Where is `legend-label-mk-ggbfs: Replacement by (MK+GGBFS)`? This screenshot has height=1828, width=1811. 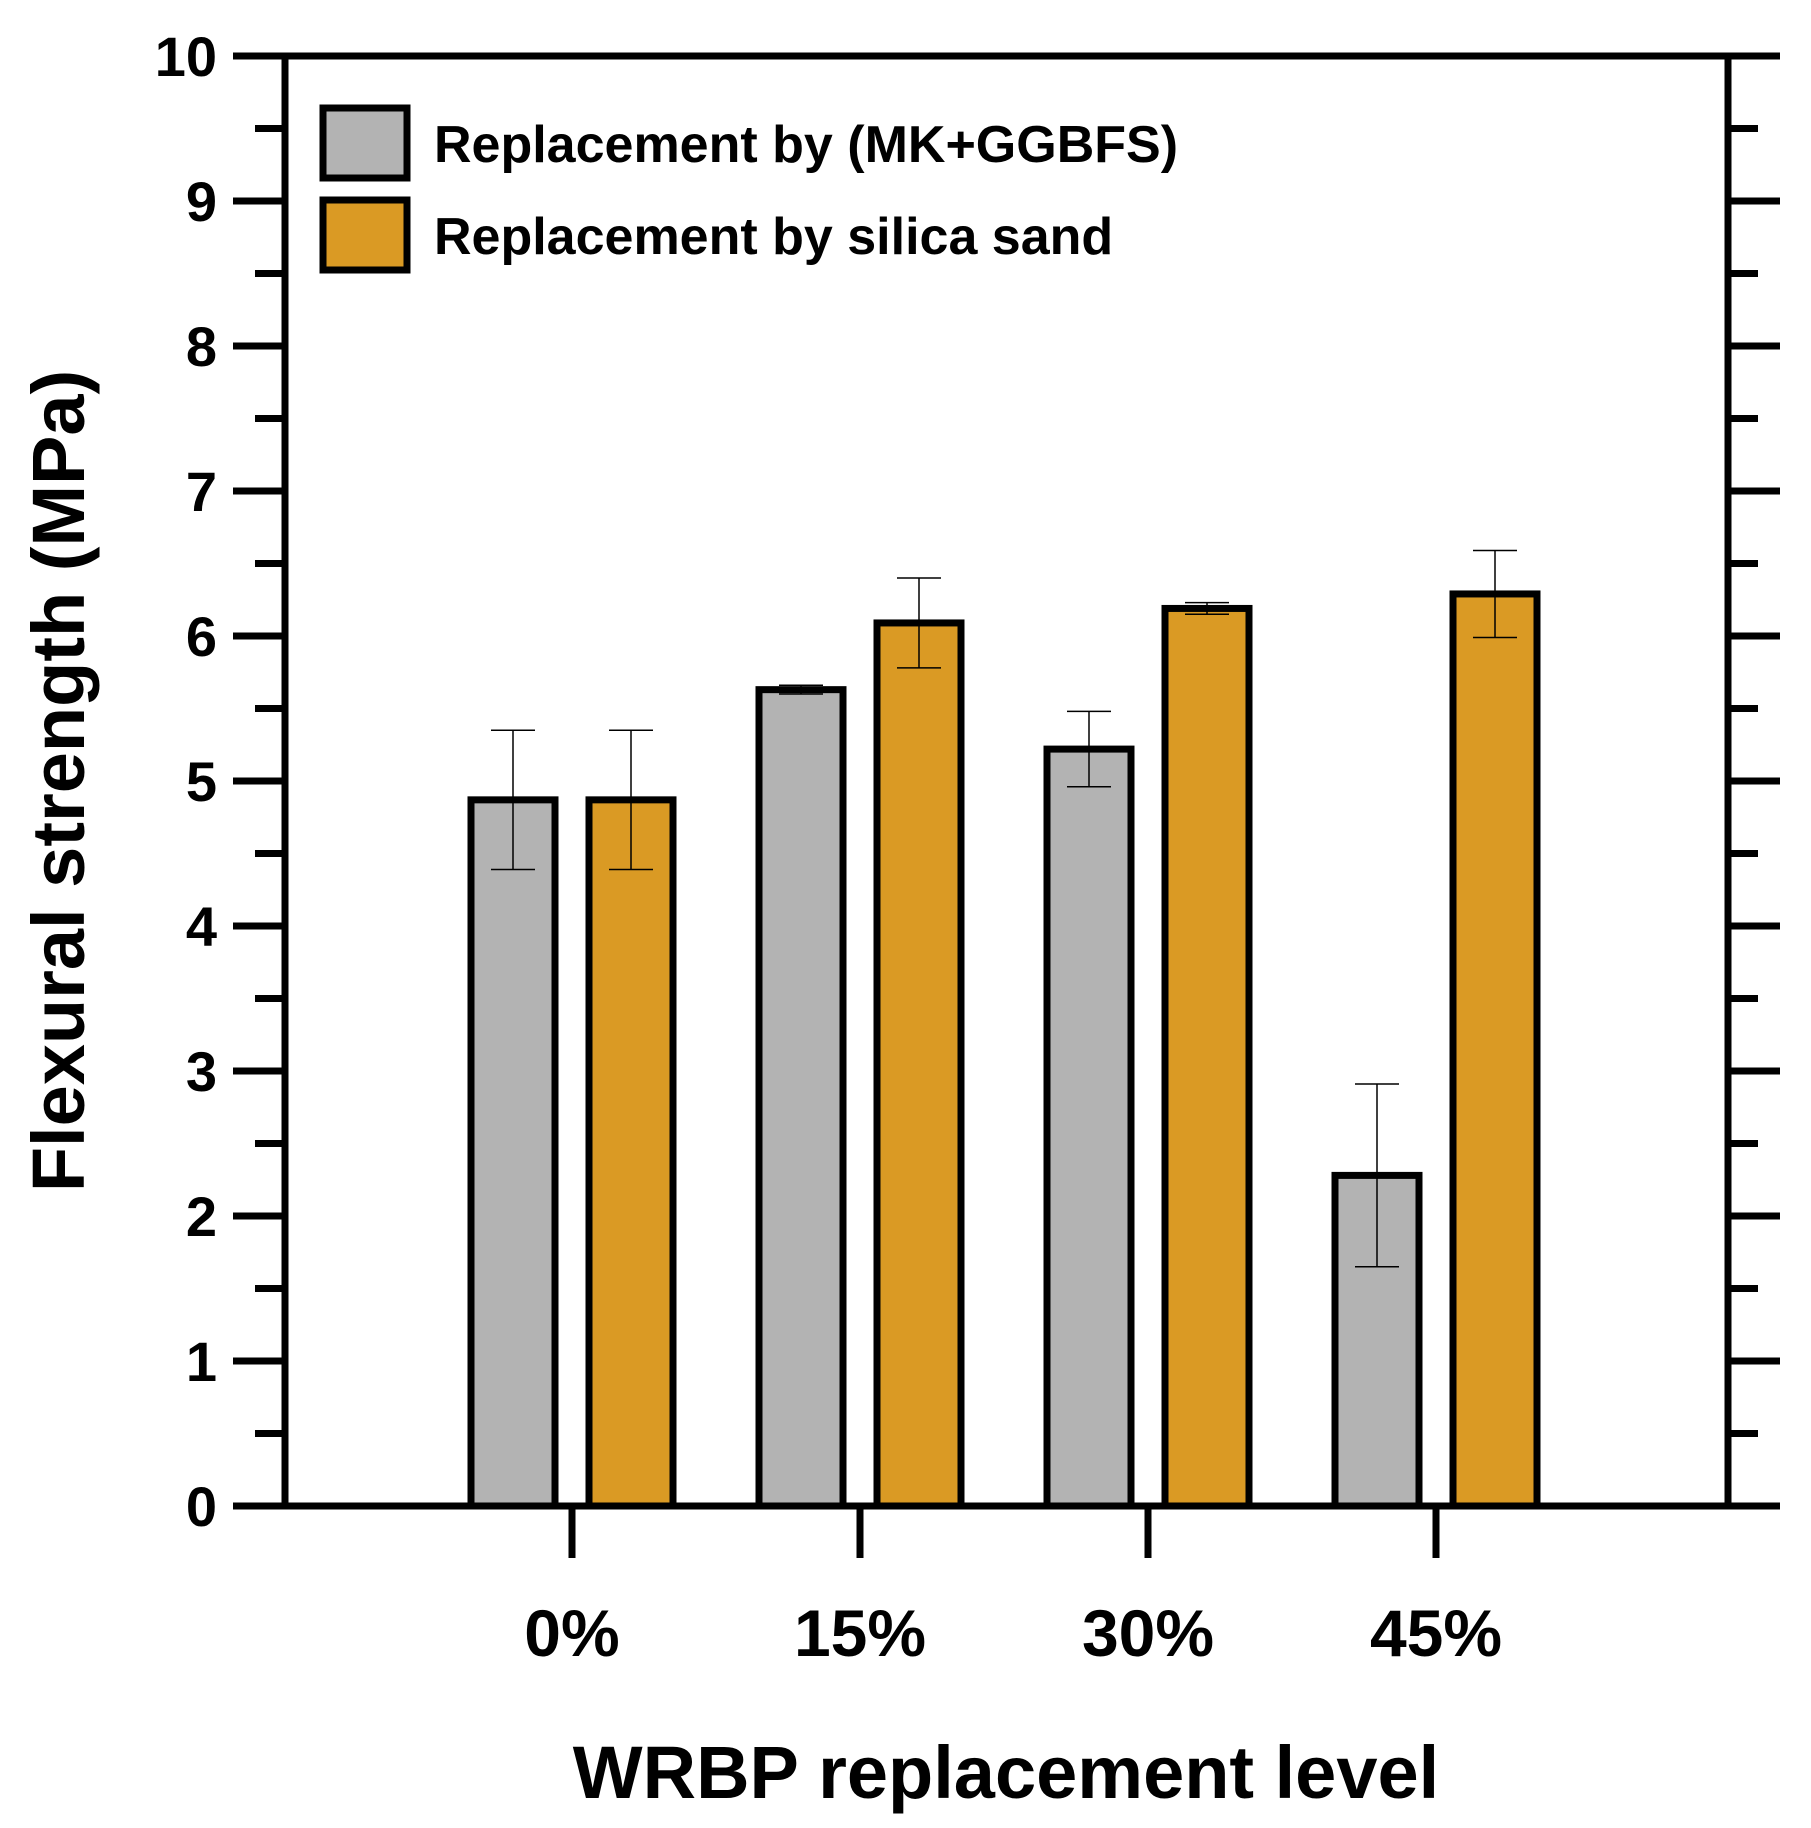
legend-label-mk-ggbfs: Replacement by (MK+GGBFS) is located at coordinates (806, 145).